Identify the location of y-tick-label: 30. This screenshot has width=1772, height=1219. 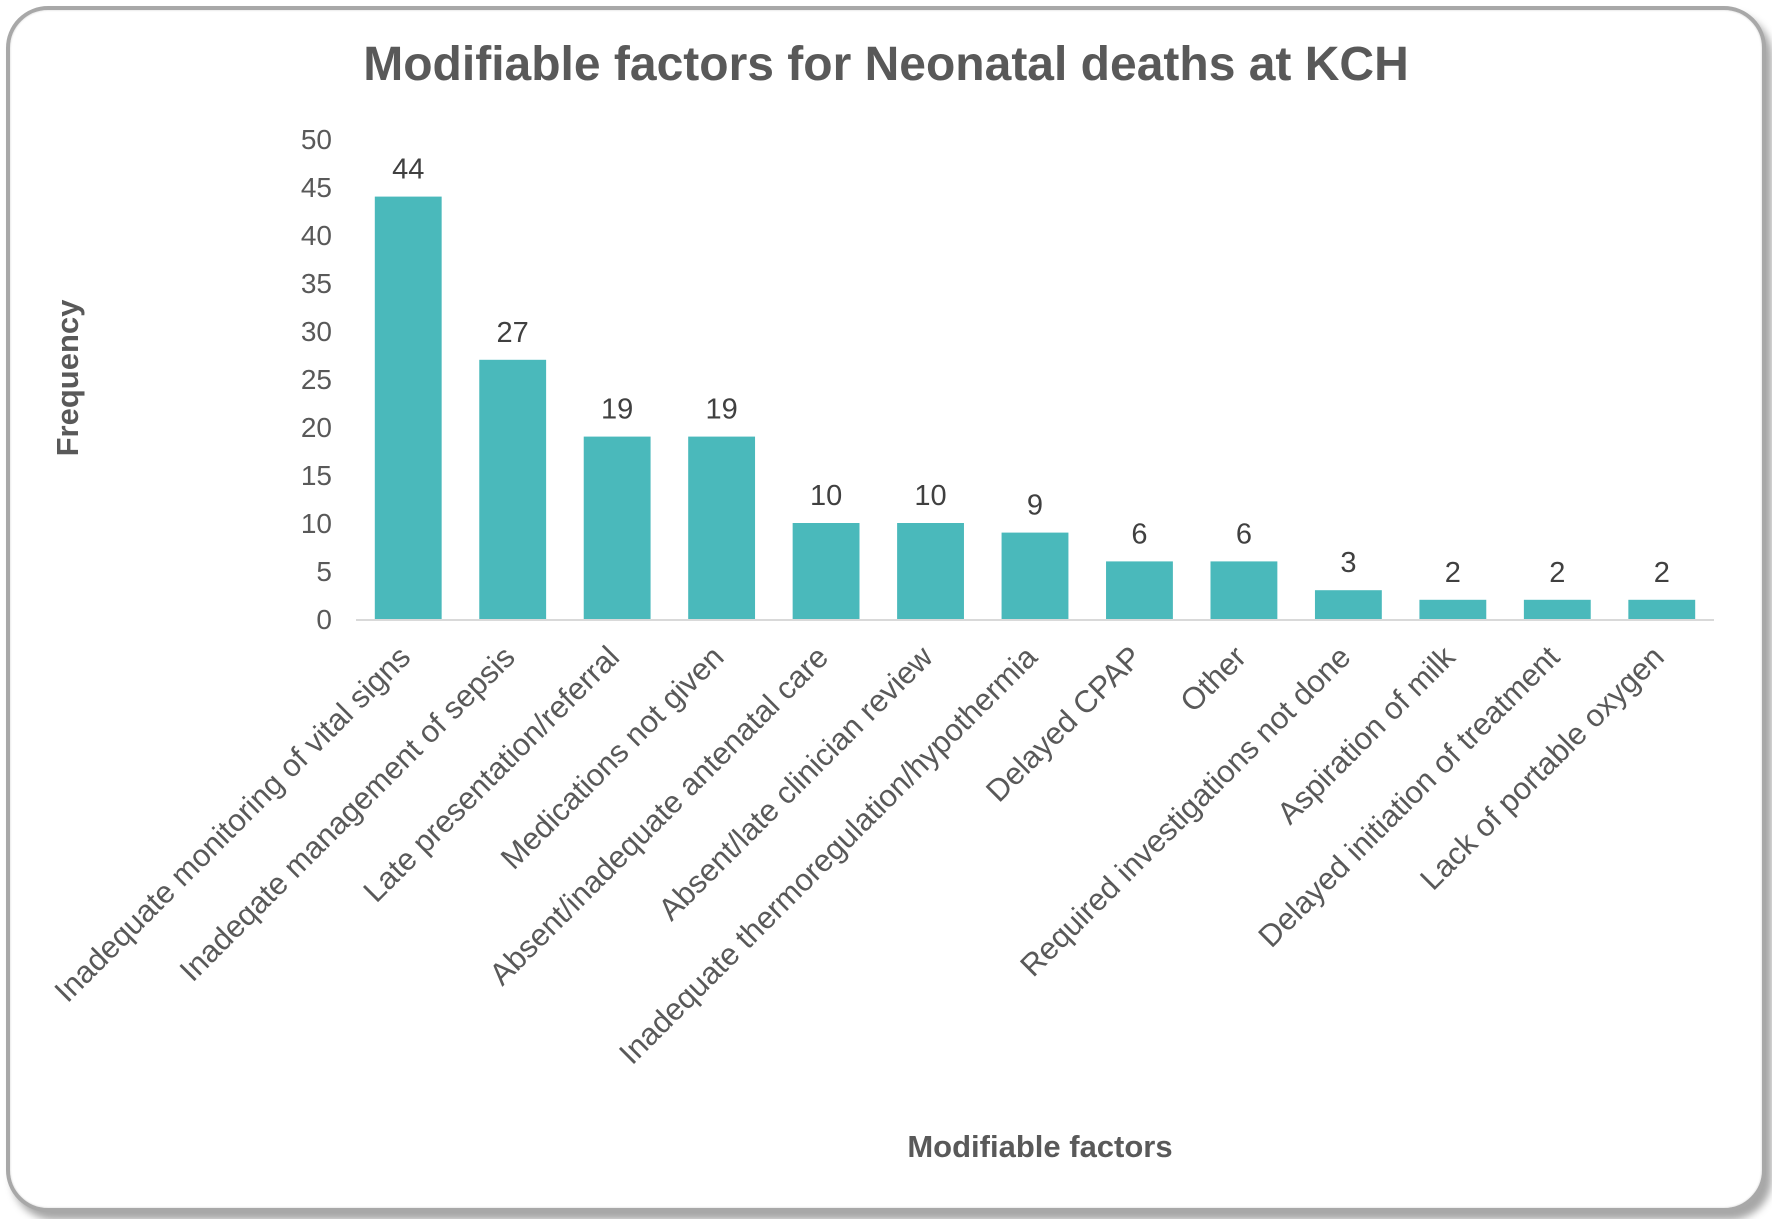
(316, 331).